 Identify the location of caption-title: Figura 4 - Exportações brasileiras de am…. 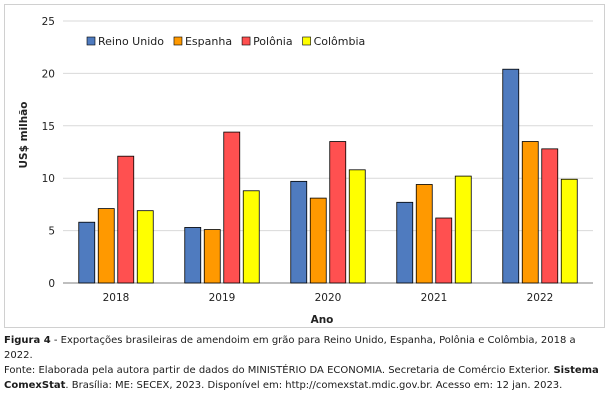
(304, 348).